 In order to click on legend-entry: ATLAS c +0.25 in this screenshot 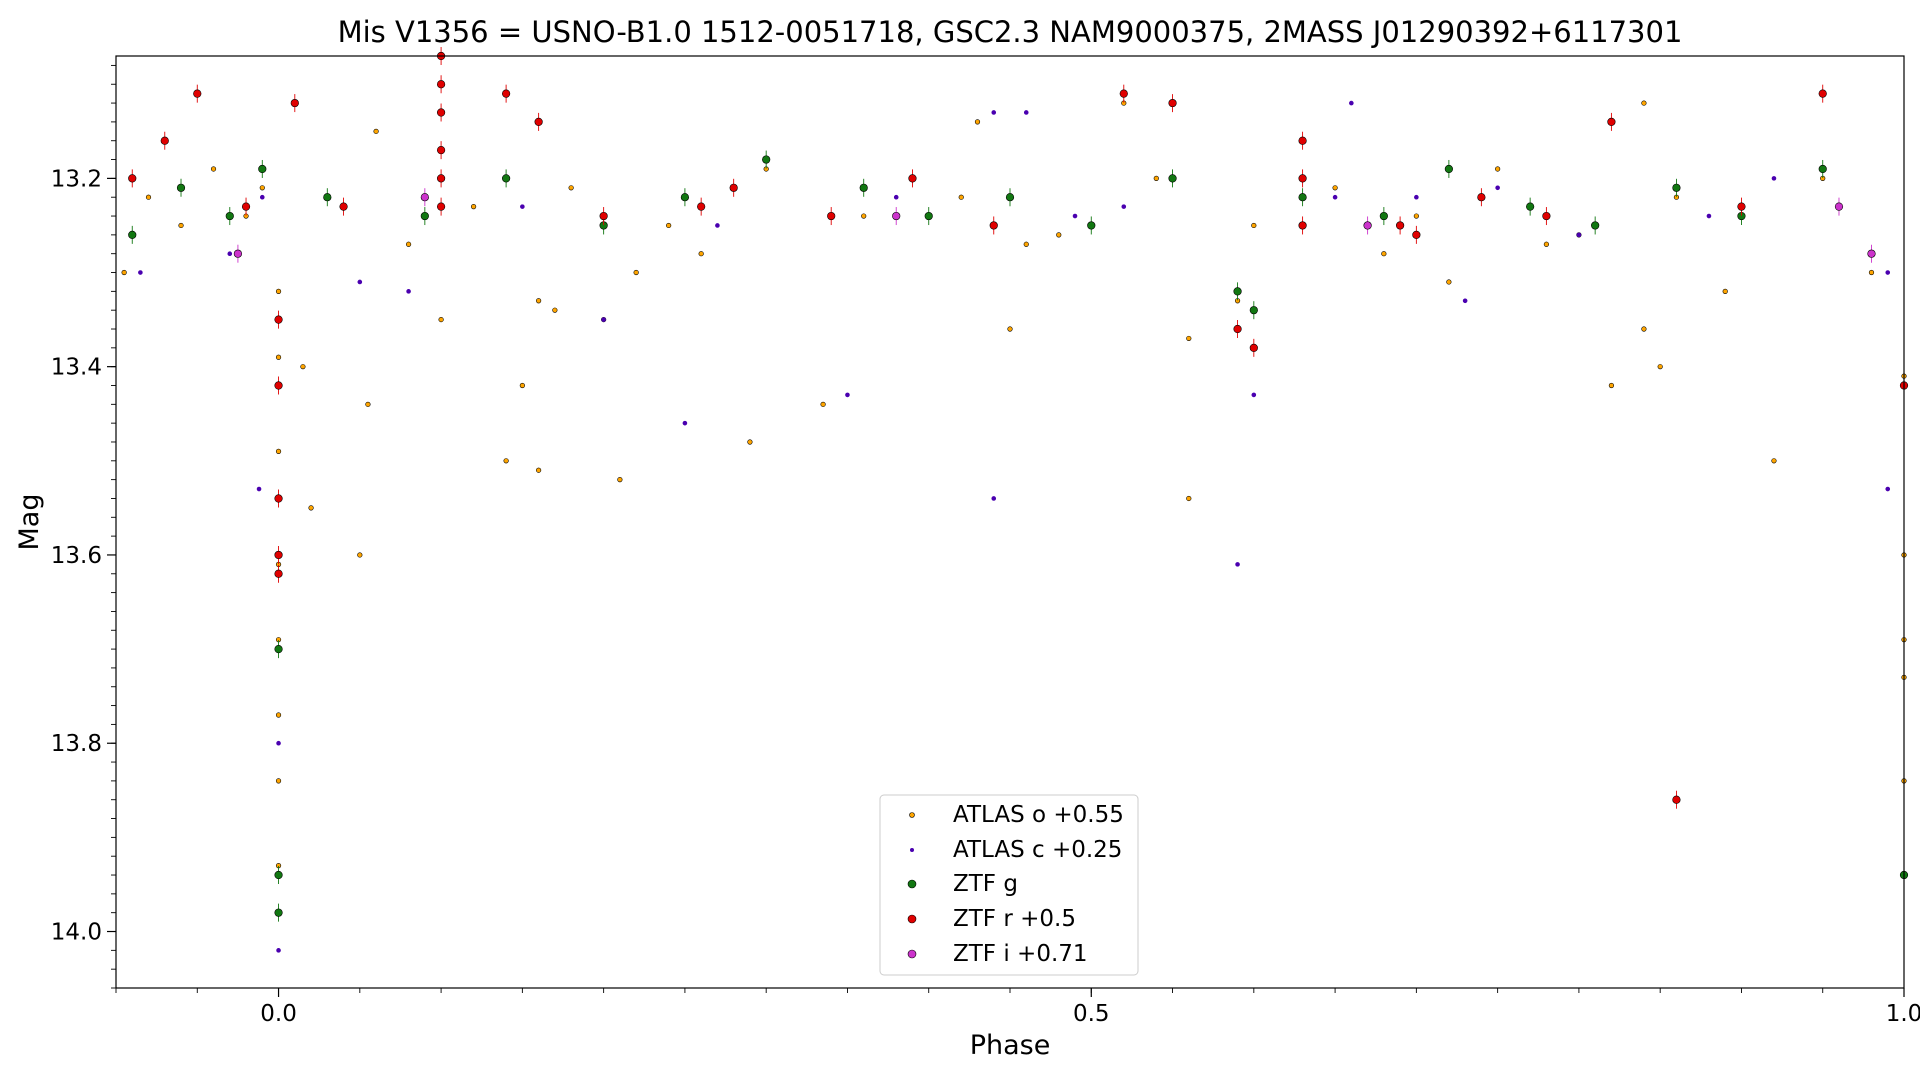, I will do `click(1016, 850)`.